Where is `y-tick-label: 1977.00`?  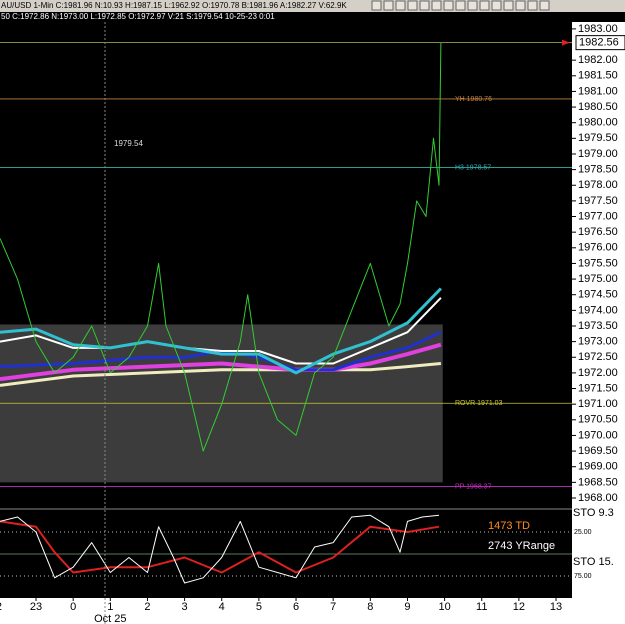
y-tick-label: 1977.00 is located at coordinates (598, 216).